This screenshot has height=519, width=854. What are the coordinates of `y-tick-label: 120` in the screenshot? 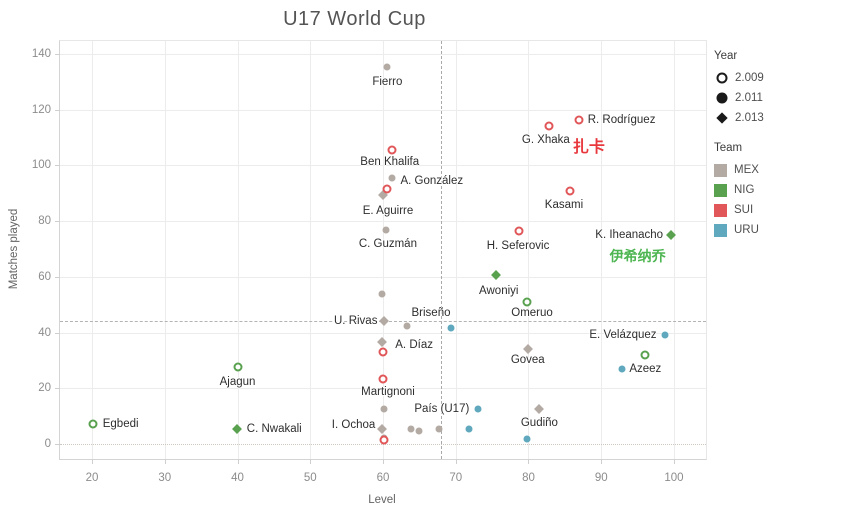 It's located at (41, 109).